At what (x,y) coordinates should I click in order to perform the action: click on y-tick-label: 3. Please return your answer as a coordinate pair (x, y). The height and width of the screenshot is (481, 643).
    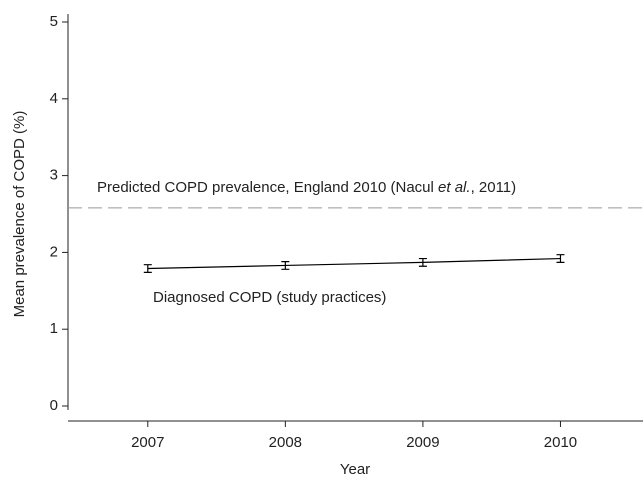
    Looking at the image, I should click on (54, 175).